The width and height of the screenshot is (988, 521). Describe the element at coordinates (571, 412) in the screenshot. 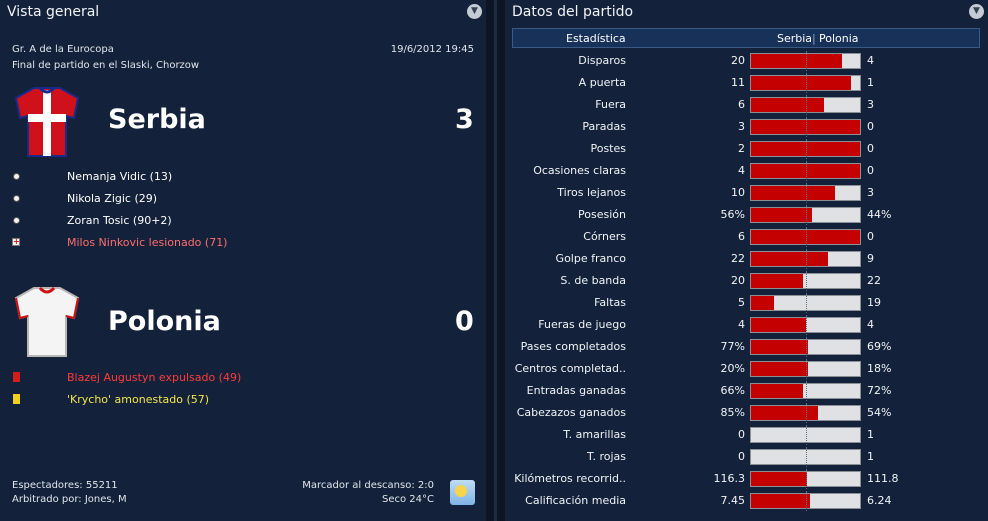

I see `stat-label: Cabezazos ganados` at that location.